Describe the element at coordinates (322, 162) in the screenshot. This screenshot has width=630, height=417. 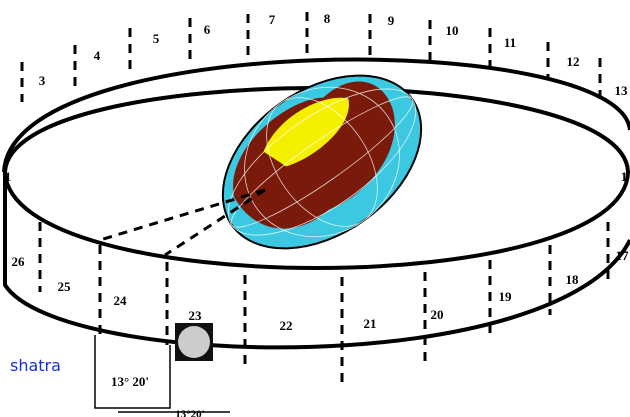
I see `globe` at that location.